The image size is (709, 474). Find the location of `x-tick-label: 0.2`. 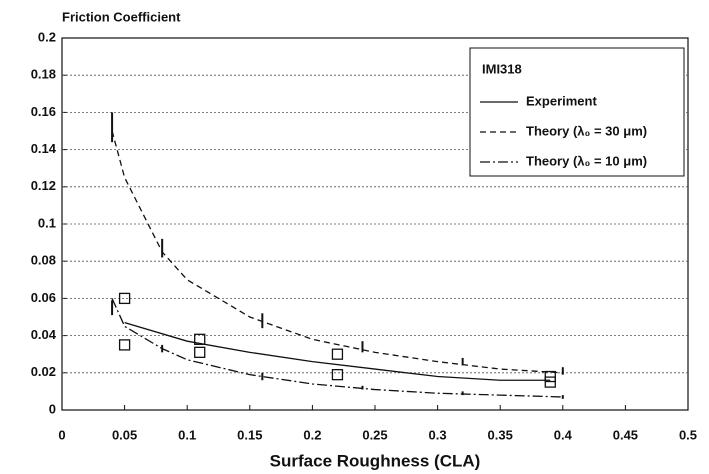

x-tick-label: 0.2 is located at coordinates (312, 434).